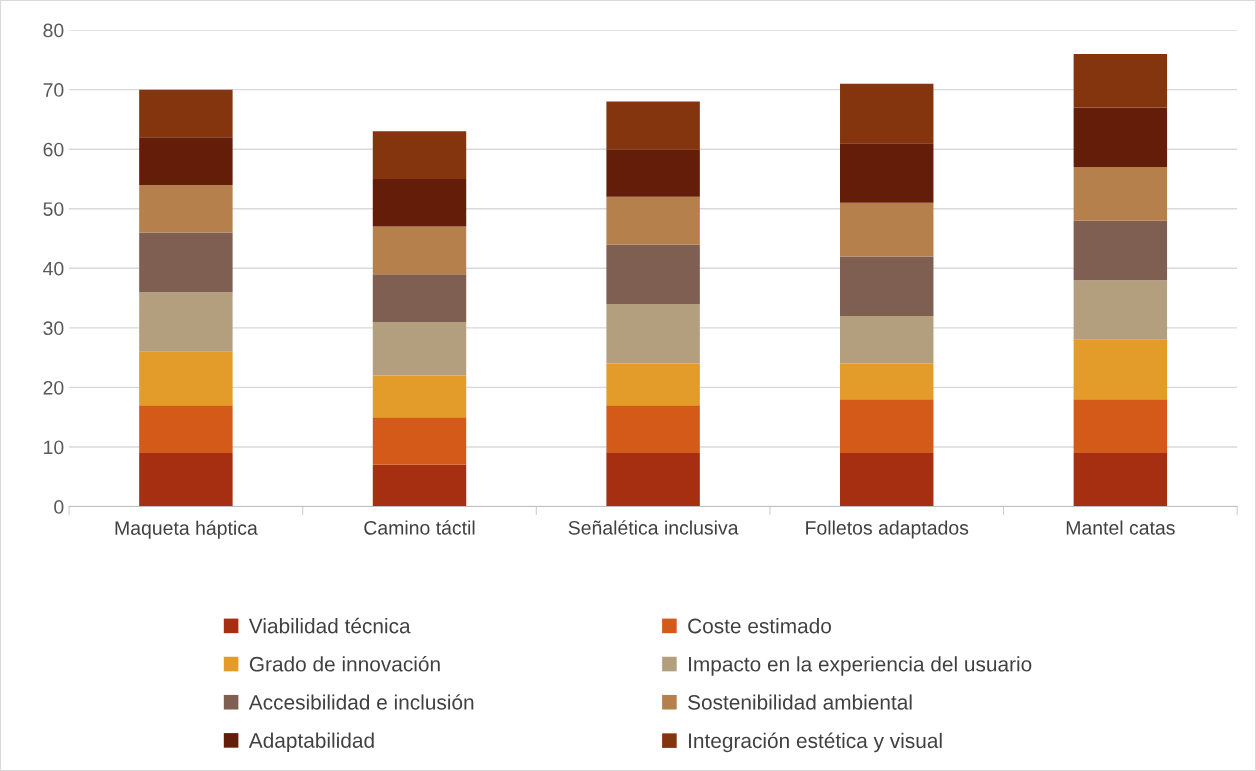 Image resolution: width=1256 pixels, height=771 pixels. I want to click on x-tick-label: Mantel catas, so click(1120, 527).